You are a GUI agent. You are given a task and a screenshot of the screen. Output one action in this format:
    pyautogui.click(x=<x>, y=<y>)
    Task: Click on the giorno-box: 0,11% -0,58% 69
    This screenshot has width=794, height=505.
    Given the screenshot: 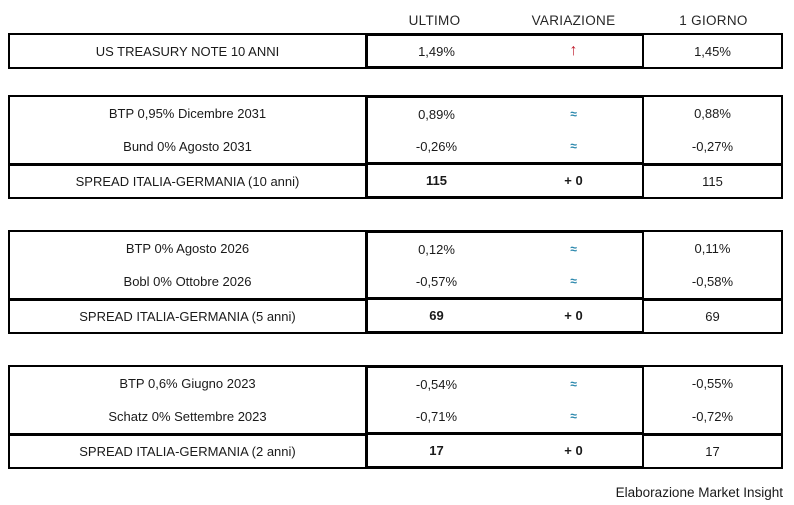 What is the action you would take?
    pyautogui.click(x=712, y=282)
    